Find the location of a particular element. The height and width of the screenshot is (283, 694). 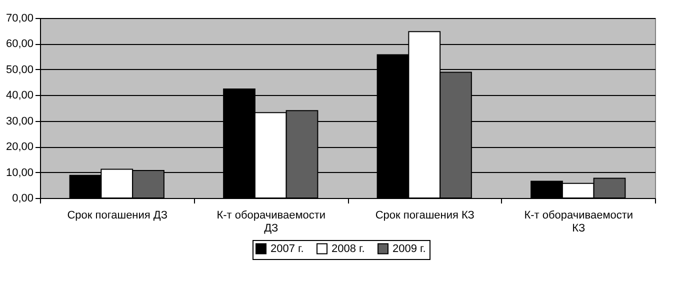

y-tick-label: 50,00 is located at coordinates (20, 70).